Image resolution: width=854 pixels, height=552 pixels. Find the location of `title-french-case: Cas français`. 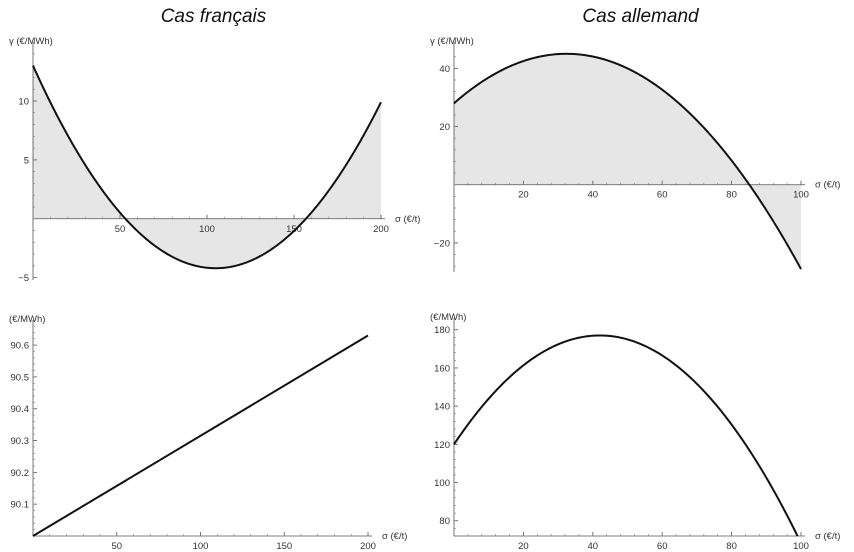

title-french-case: Cas français is located at coordinates (213, 16).